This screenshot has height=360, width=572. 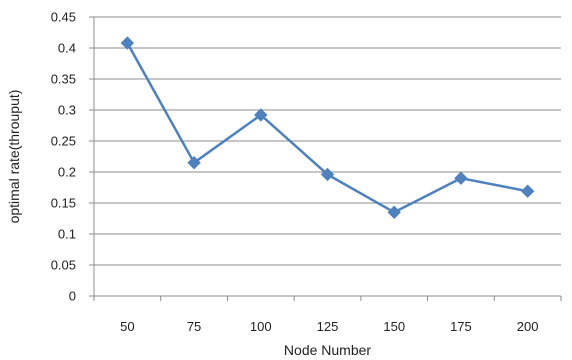 What do you see at coordinates (72, 296) in the screenshot?
I see `y-tick-label: 0` at bounding box center [72, 296].